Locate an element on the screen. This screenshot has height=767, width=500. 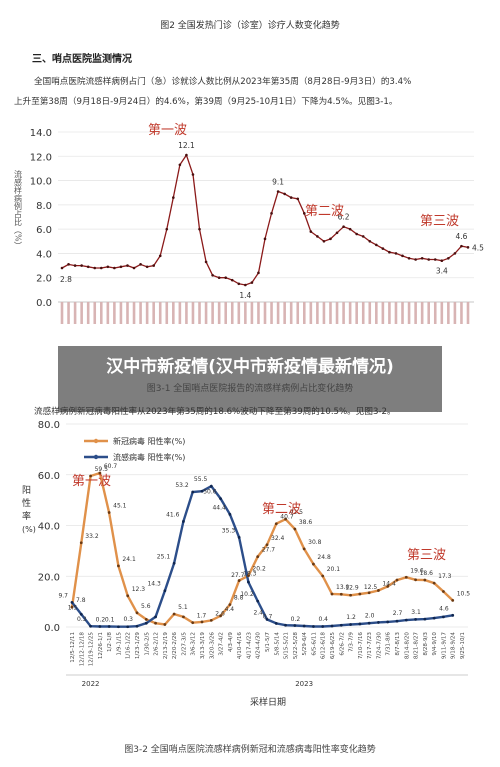
x-tick-label: 8/28-9/3 is located at coordinates (426, 644).